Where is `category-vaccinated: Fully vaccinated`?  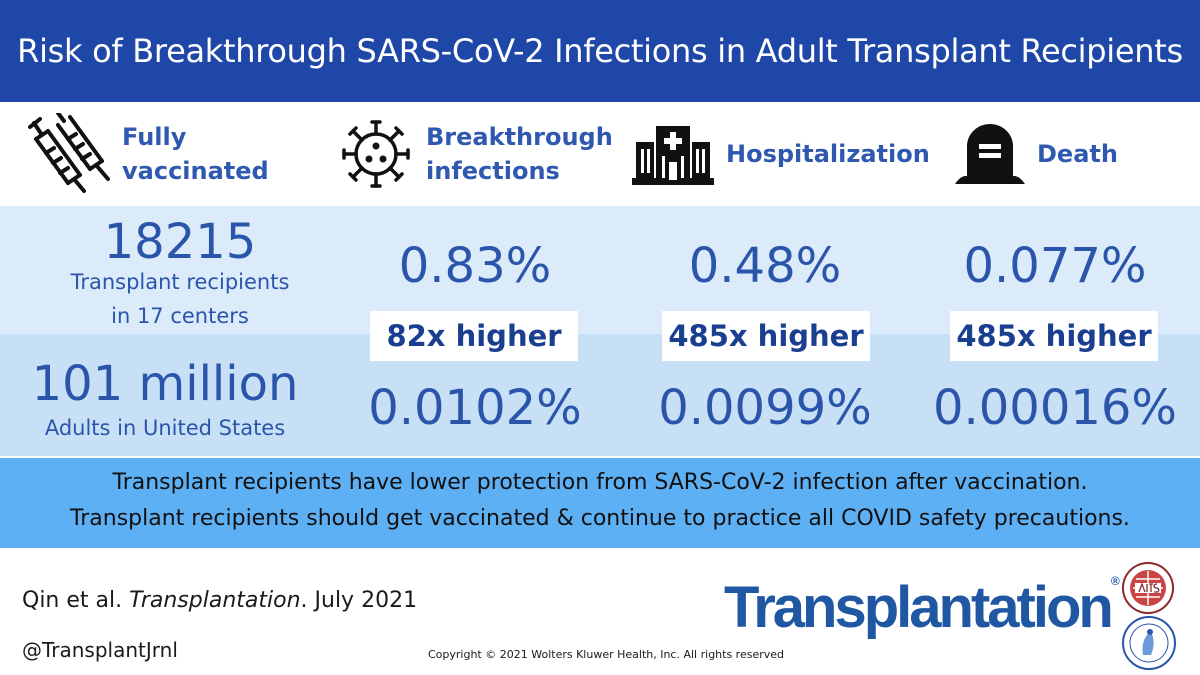
category-vaccinated: Fully vaccinated is located at coordinates (148, 154).